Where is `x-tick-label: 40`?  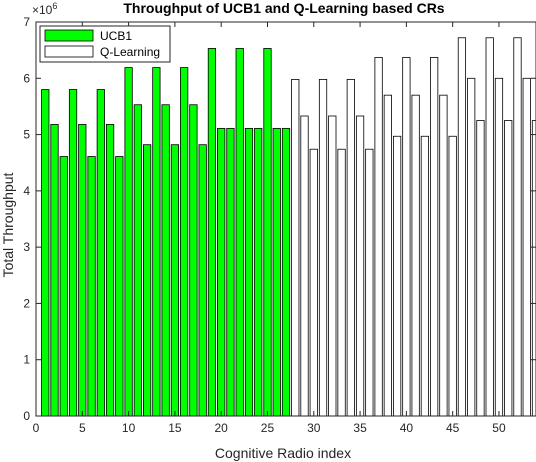 x-tick-label: 40 is located at coordinates (407, 428).